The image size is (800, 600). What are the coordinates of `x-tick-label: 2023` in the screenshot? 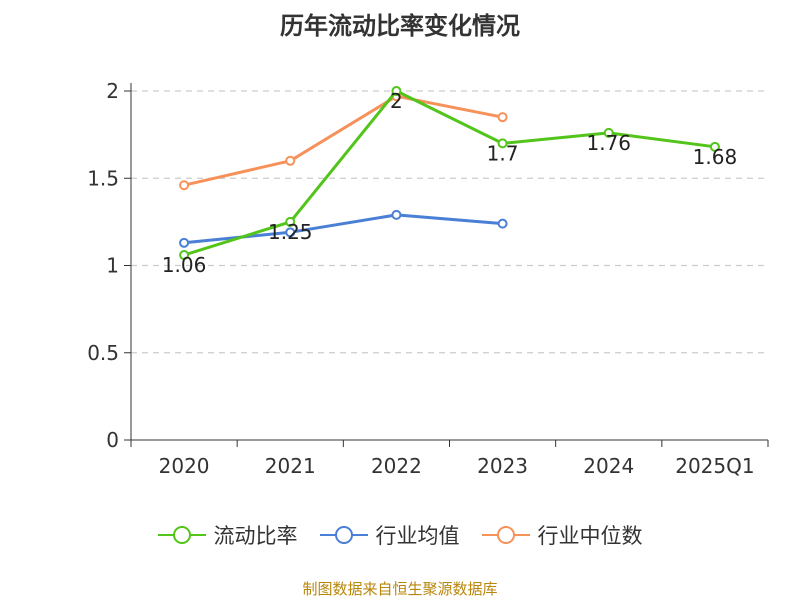 It's located at (502, 466).